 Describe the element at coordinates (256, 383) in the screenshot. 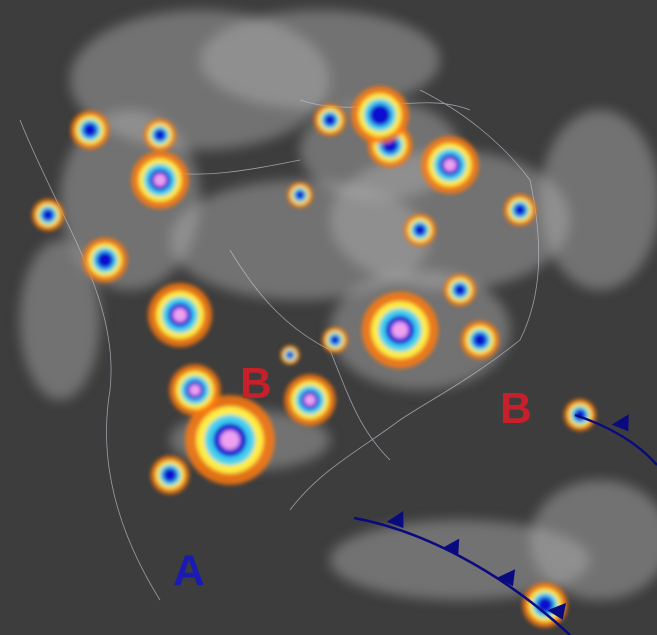

I see `low-pressure-label-1: B` at that location.